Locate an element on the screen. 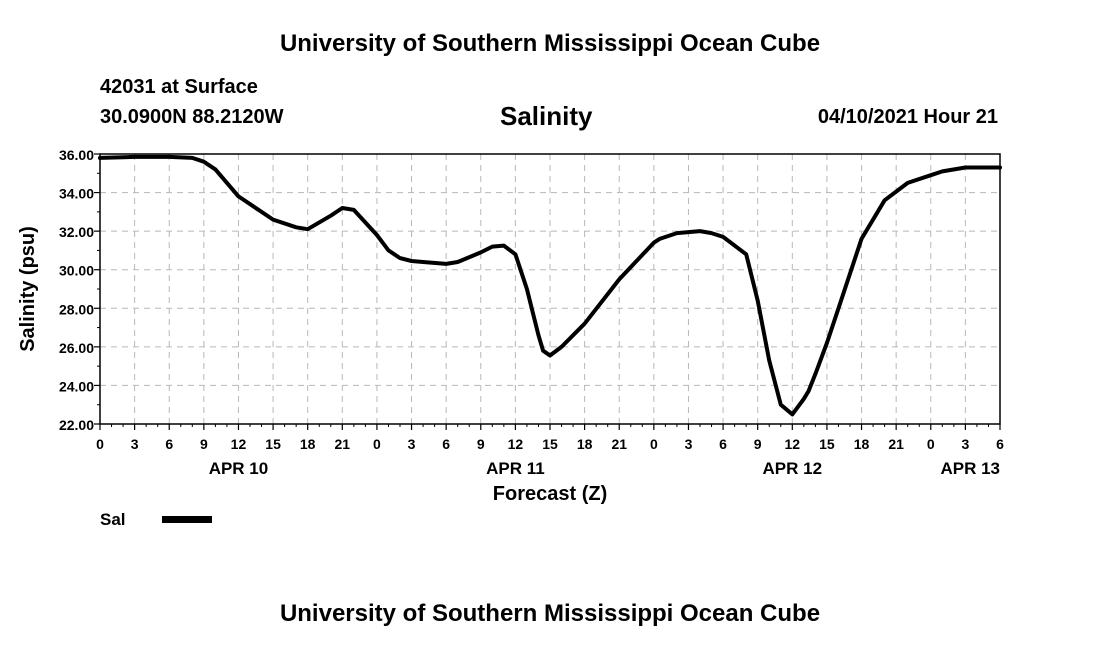 Image resolution: width=1100 pixels, height=650 pixels. y-tick-label: 34.00 is located at coordinates (76, 194).